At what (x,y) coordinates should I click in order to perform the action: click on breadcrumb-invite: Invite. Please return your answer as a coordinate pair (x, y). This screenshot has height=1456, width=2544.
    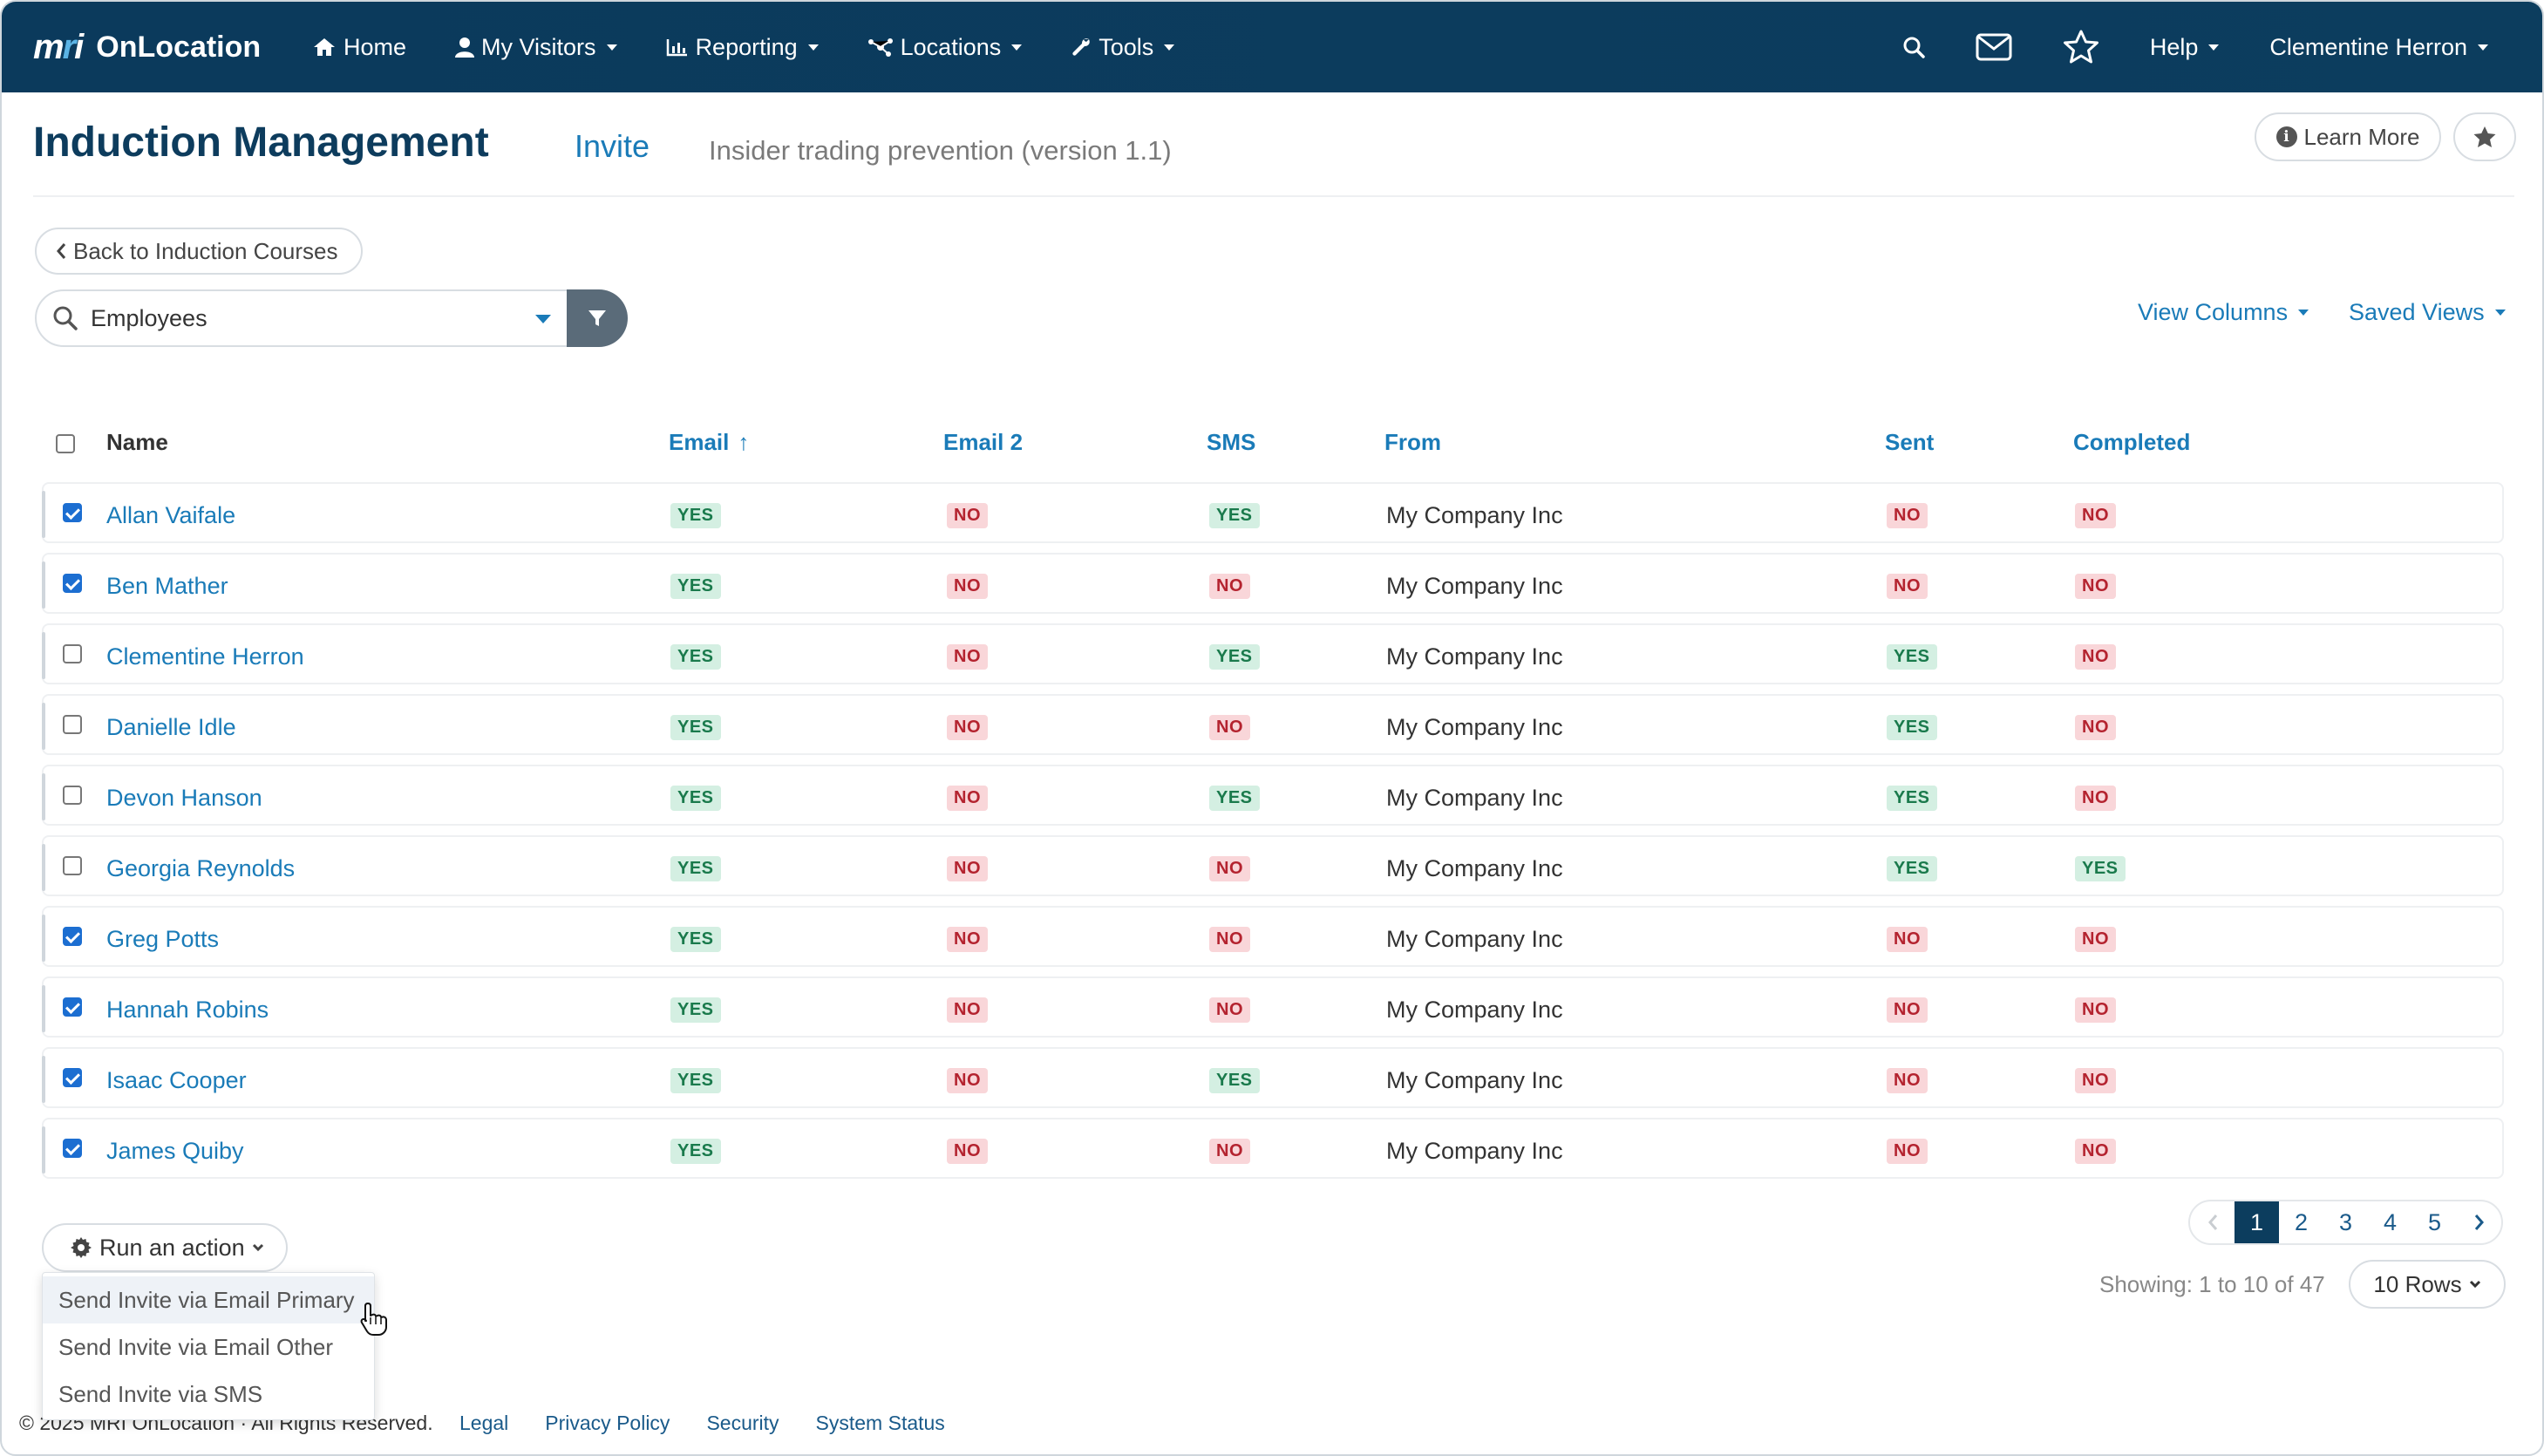
    Looking at the image, I should click on (612, 146).